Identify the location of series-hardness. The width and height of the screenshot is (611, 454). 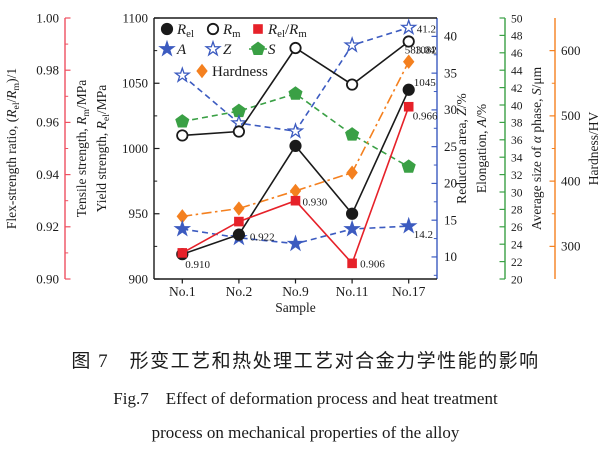
(295, 139).